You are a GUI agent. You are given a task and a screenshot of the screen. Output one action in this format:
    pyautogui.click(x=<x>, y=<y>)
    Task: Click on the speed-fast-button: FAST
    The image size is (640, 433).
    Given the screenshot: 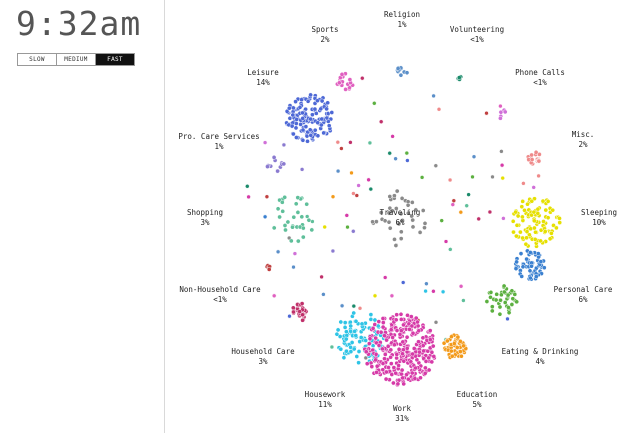 What is the action you would take?
    pyautogui.click(x=115, y=59)
    